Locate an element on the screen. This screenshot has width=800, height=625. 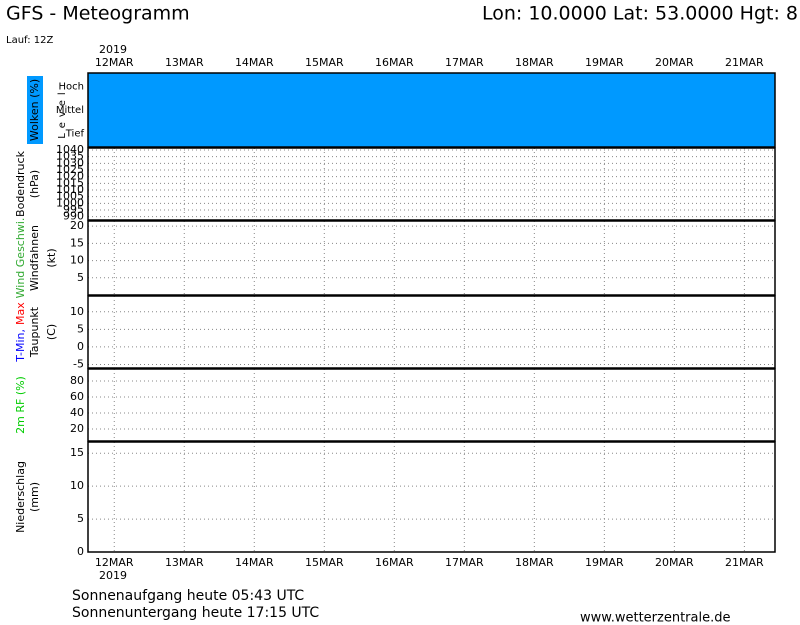
series-name: Taupunkt is located at coordinates (34, 332).